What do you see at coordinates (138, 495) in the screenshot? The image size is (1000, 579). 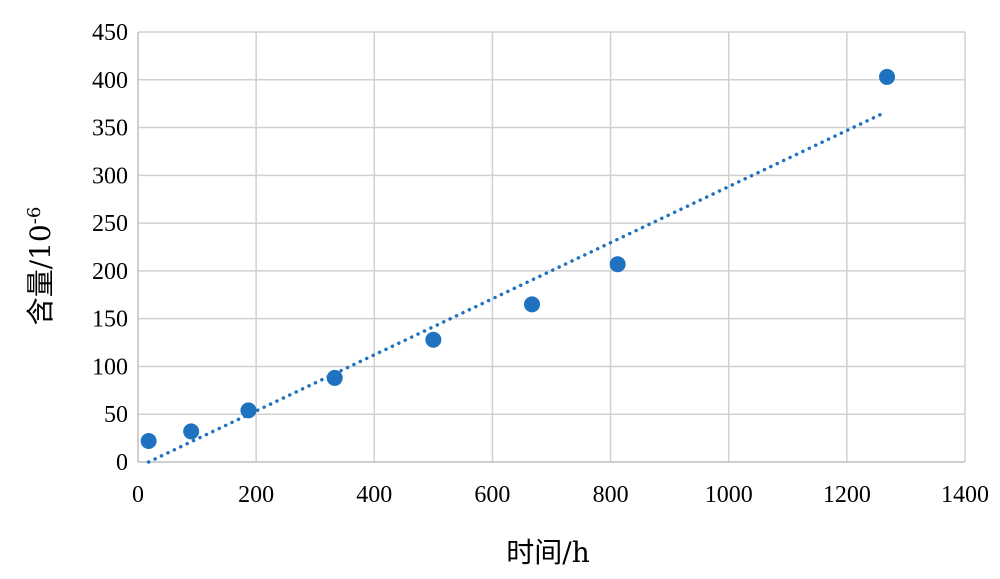 I see `x-tick-label-0: 0` at bounding box center [138, 495].